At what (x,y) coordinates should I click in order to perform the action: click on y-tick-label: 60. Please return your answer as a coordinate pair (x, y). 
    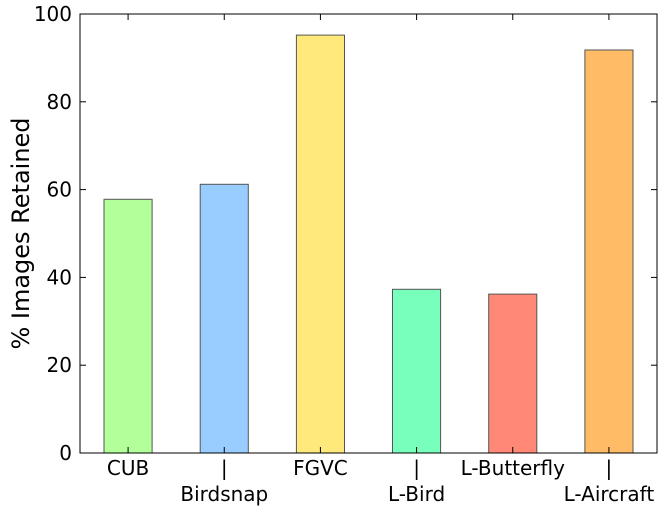
    Looking at the image, I should click on (59, 190).